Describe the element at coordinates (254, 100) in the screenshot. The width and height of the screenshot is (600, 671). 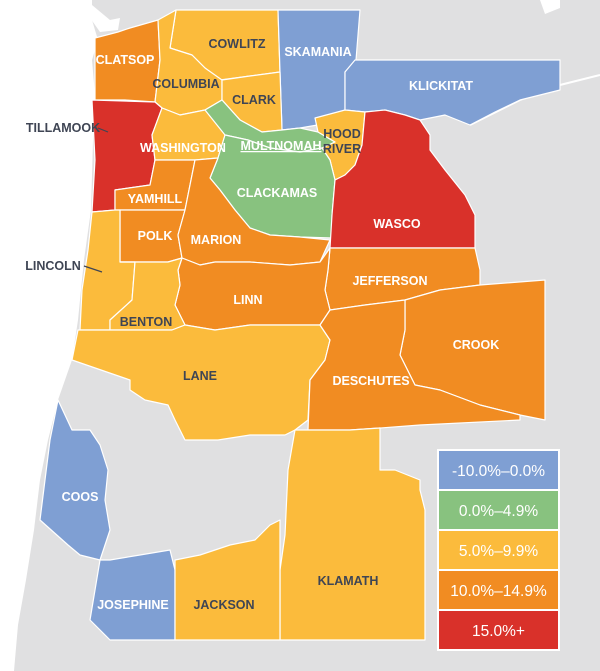
I see `county-label-clark: CLARK` at that location.